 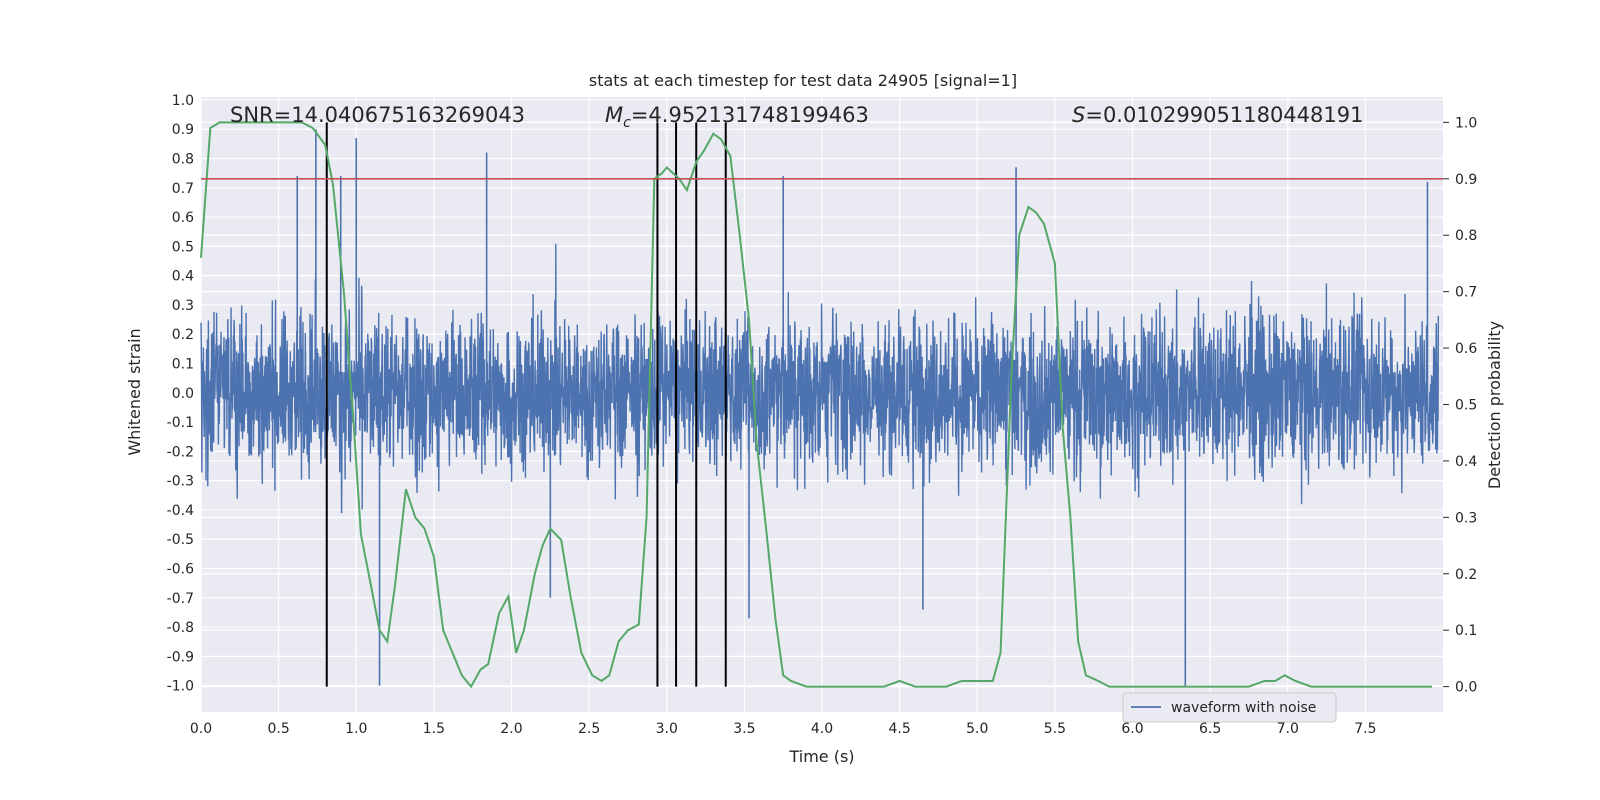 What do you see at coordinates (750, 115) in the screenshot?
I see `chirp-mass-value: =4.952131748199463` at bounding box center [750, 115].